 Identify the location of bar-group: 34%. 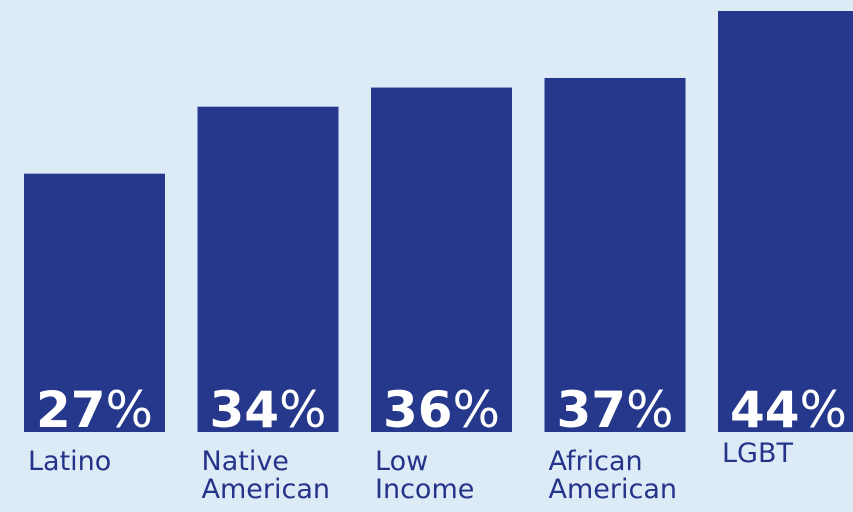
(268, 272).